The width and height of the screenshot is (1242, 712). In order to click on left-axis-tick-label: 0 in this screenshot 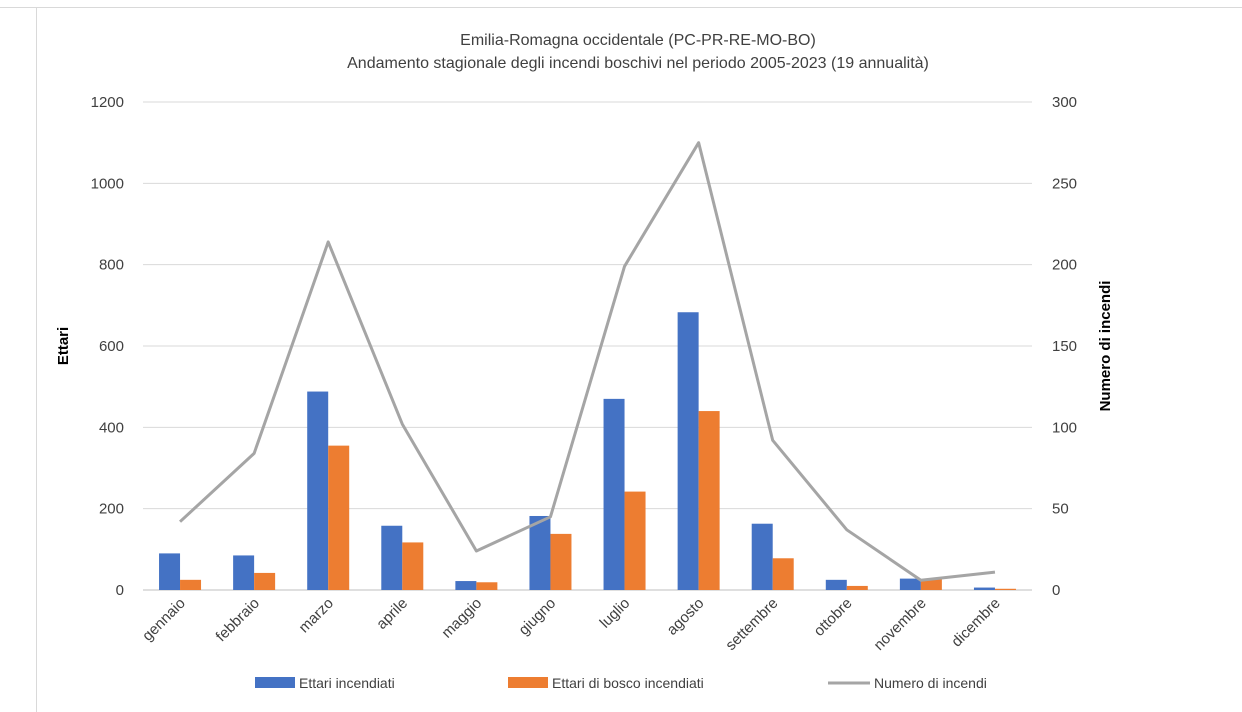, I will do `click(120, 590)`.